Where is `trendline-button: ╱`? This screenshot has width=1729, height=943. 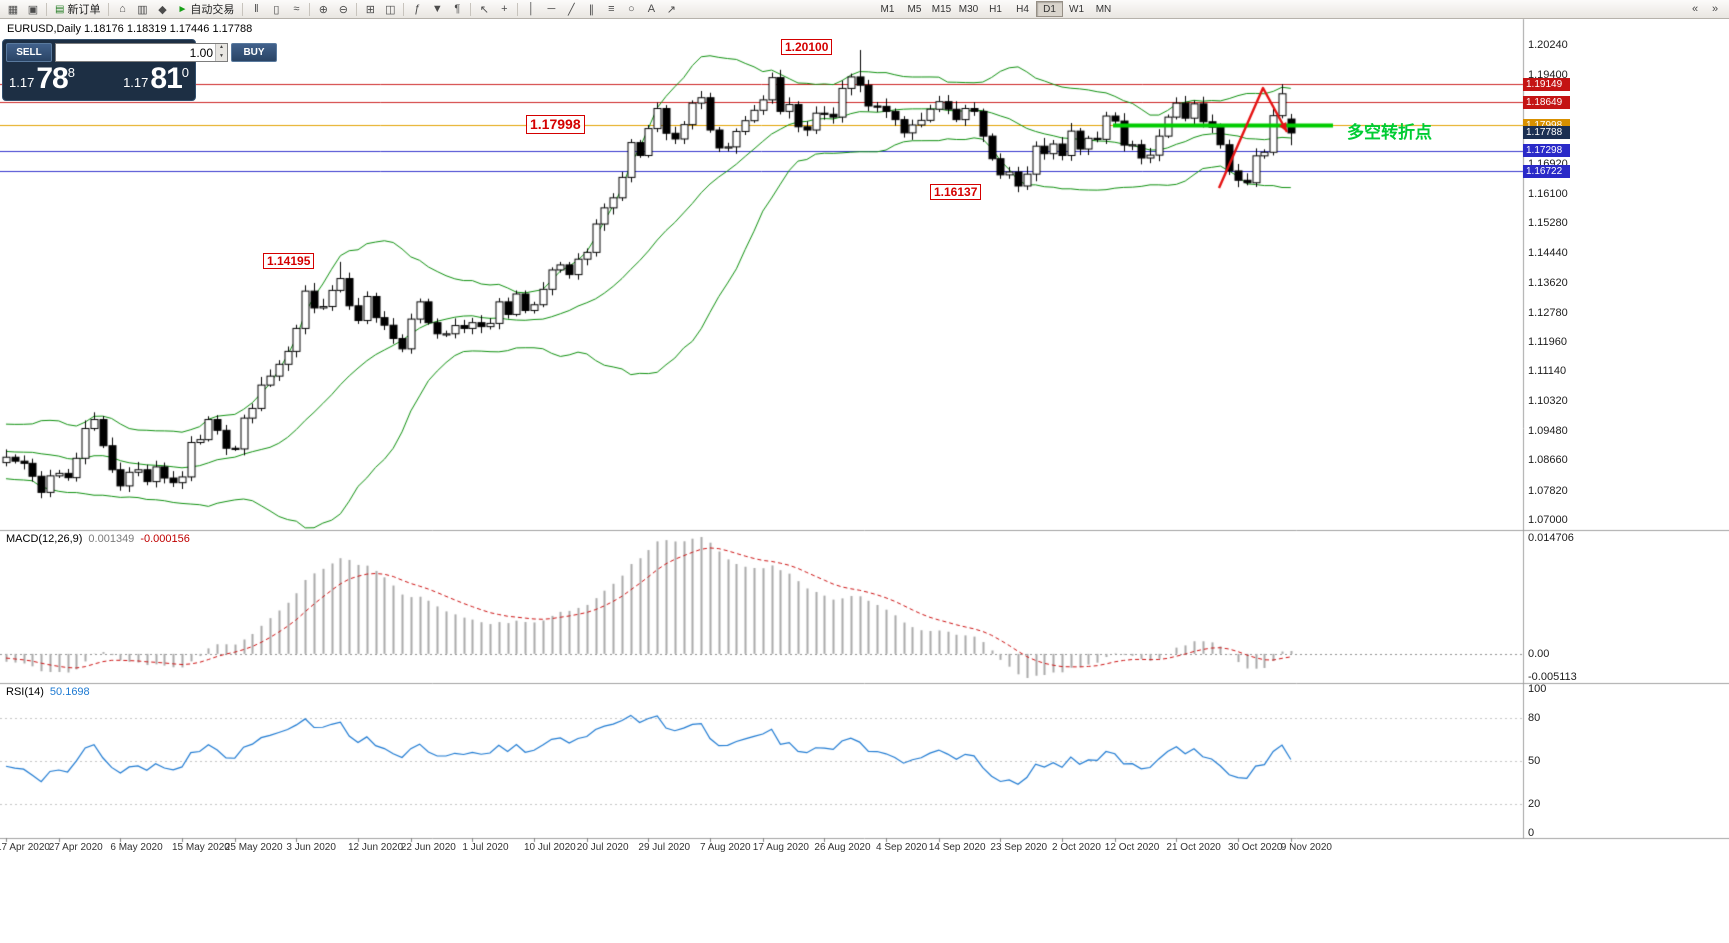 trendline-button: ╱ is located at coordinates (571, 9).